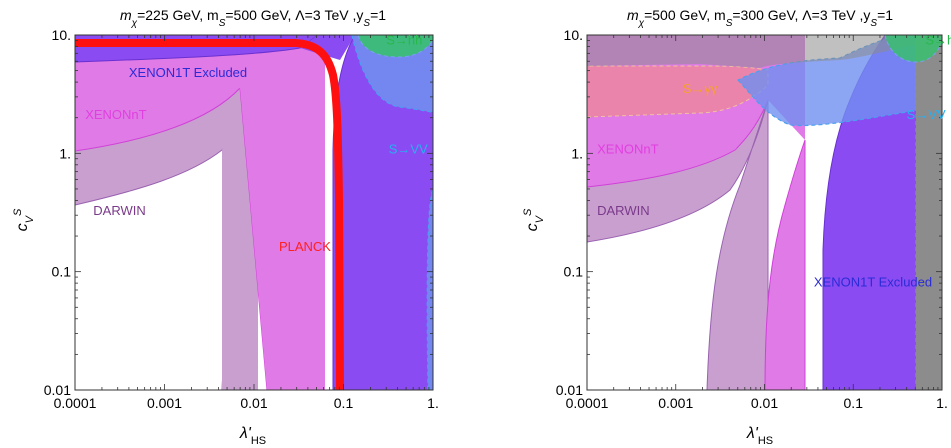 The width and height of the screenshot is (951, 448). I want to click on left-chart-title: mχ=225 GeV, mS=500 GeV, Λ=3 TeV ,yS=1, so click(253, 18).